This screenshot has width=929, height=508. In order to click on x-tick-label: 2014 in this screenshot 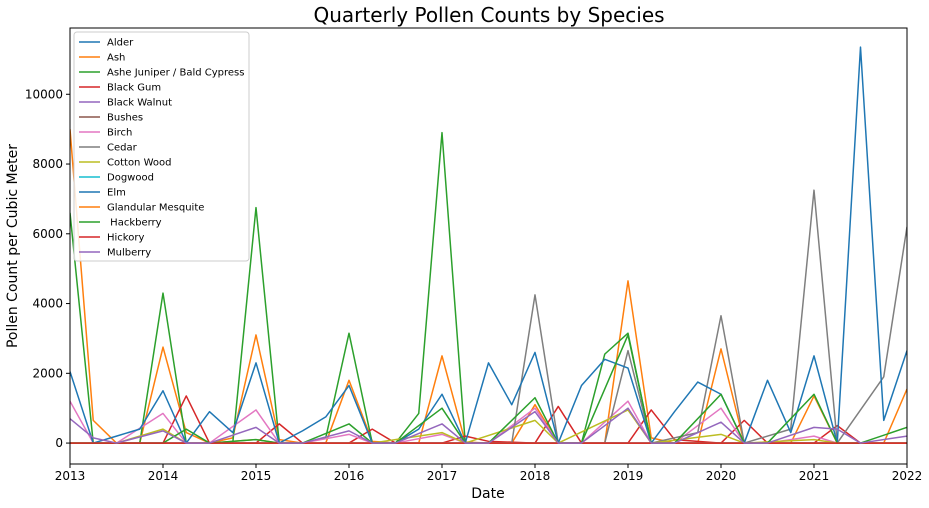, I will do `click(163, 476)`.